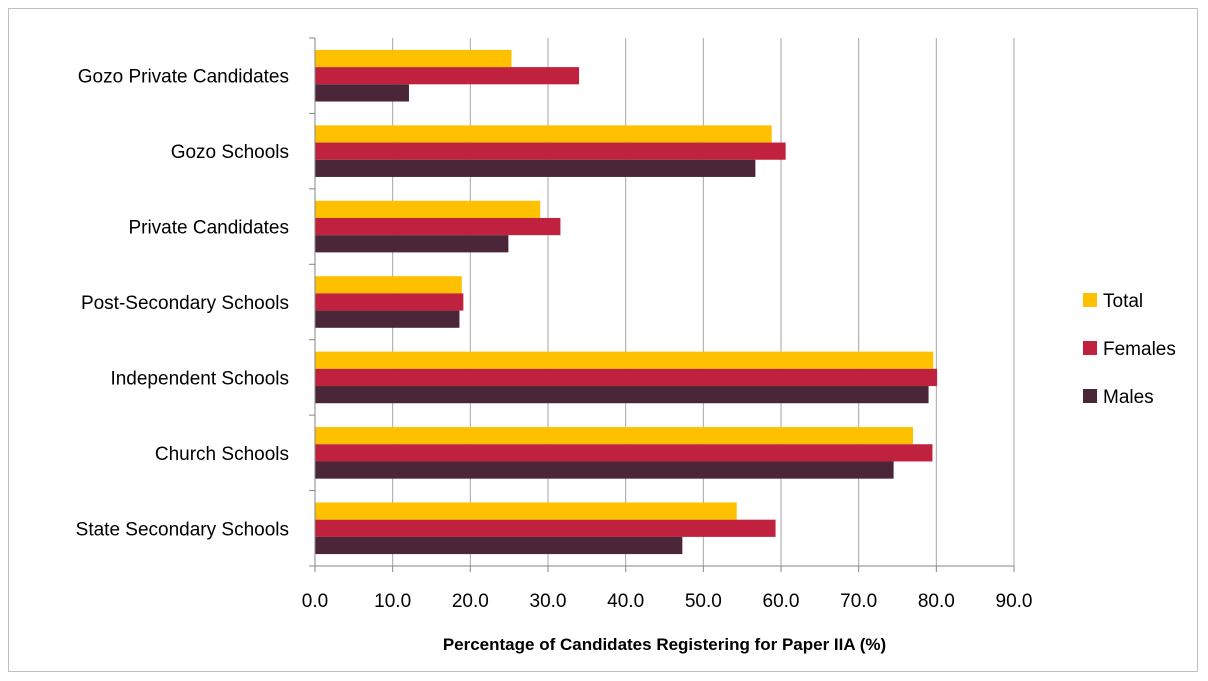  I want to click on x-tick-label: 10.0, so click(392, 601).